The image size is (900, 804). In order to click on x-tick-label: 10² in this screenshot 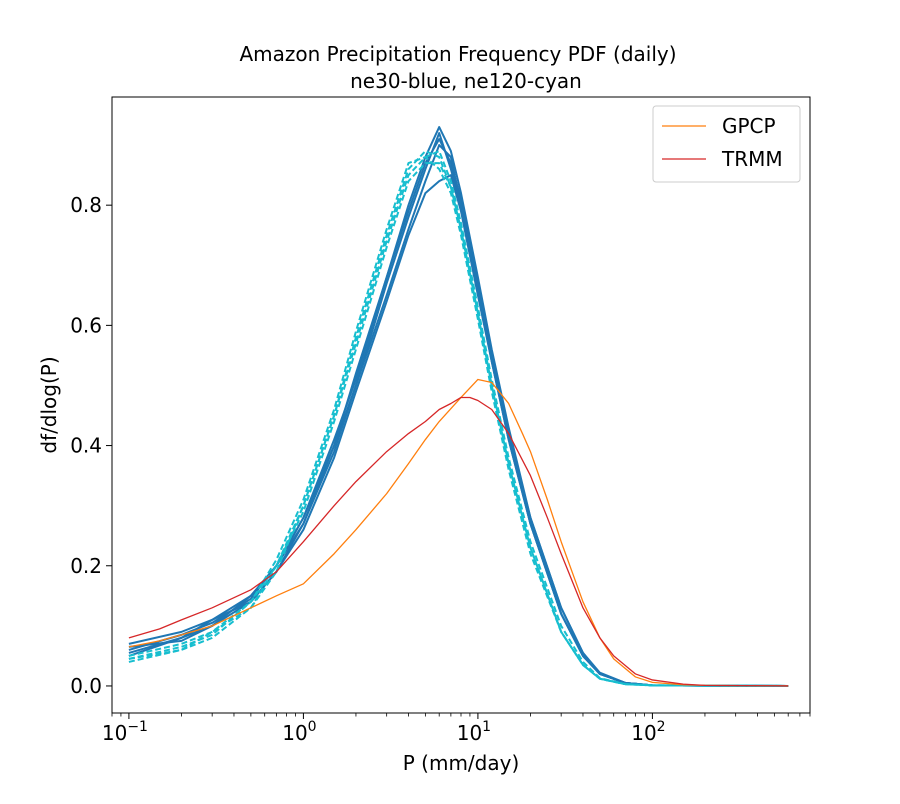, I will do `click(648, 732)`.